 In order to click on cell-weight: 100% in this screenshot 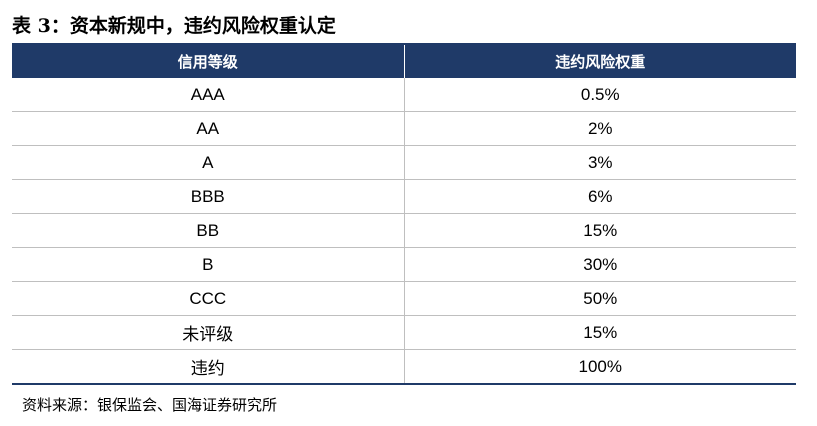, I will do `click(600, 367)`.